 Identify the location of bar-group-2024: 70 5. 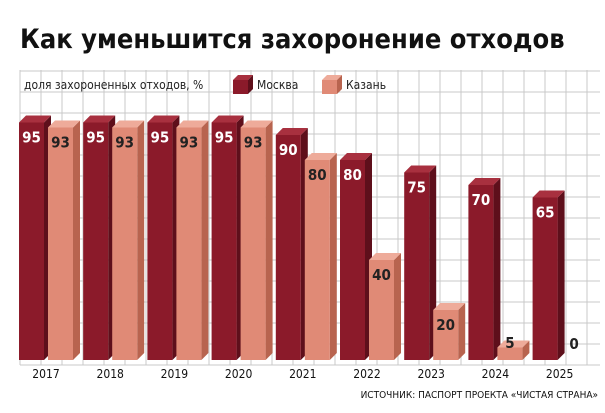
(499, 269).